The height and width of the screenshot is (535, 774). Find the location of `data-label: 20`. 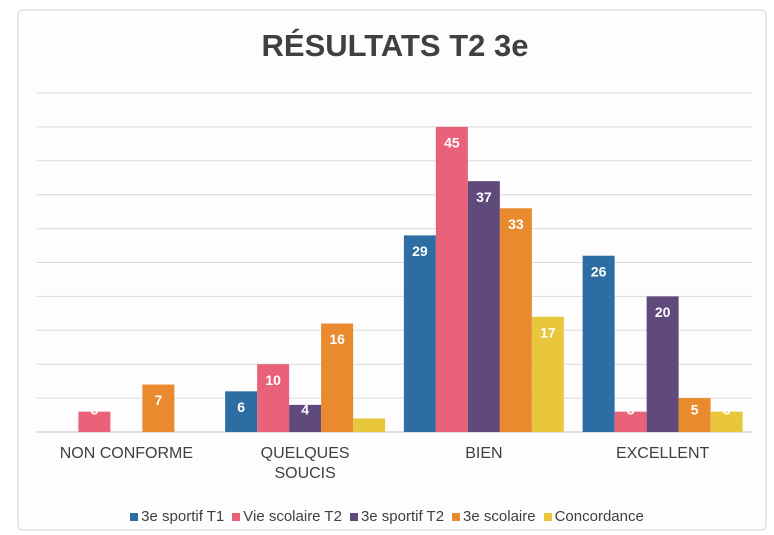

data-label: 20 is located at coordinates (663, 312).